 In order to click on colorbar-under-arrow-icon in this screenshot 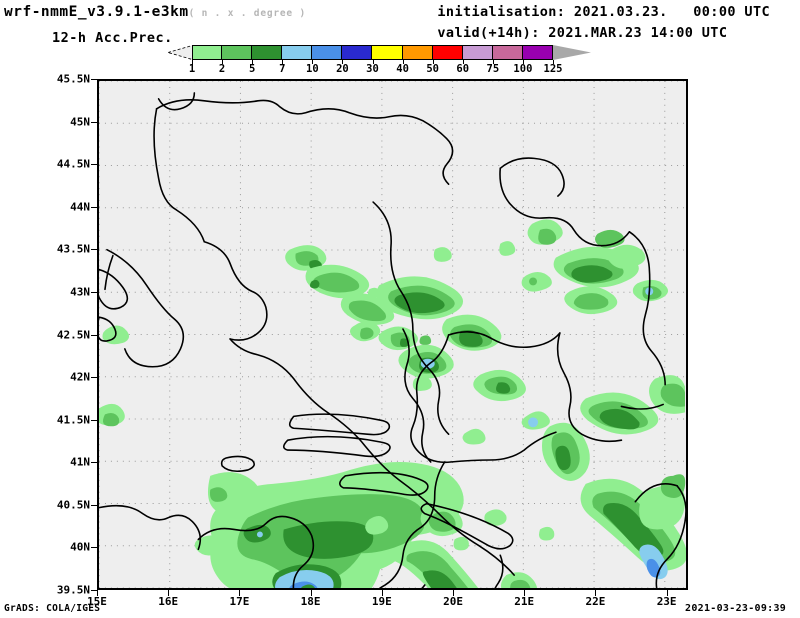, I will do `click(181, 52)`.